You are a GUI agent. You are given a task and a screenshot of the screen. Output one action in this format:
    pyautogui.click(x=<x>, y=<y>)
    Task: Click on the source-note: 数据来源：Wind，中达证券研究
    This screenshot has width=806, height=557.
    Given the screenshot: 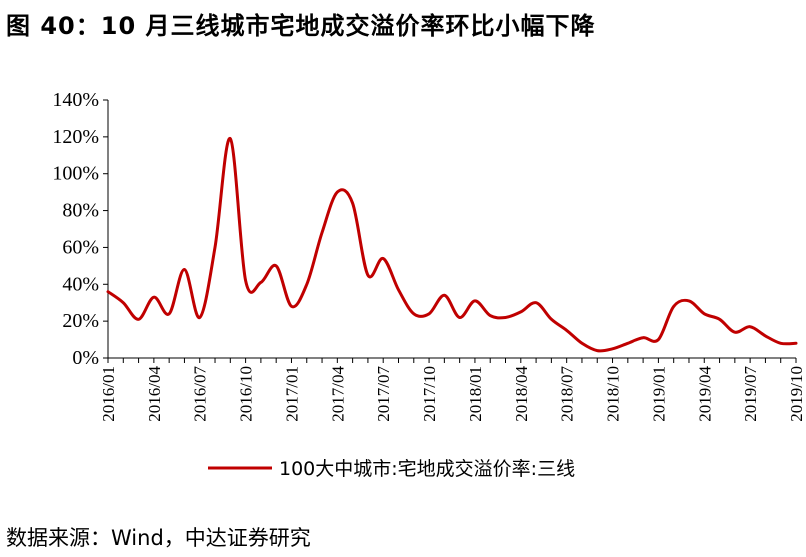 What is the action you would take?
    pyautogui.click(x=158, y=538)
    